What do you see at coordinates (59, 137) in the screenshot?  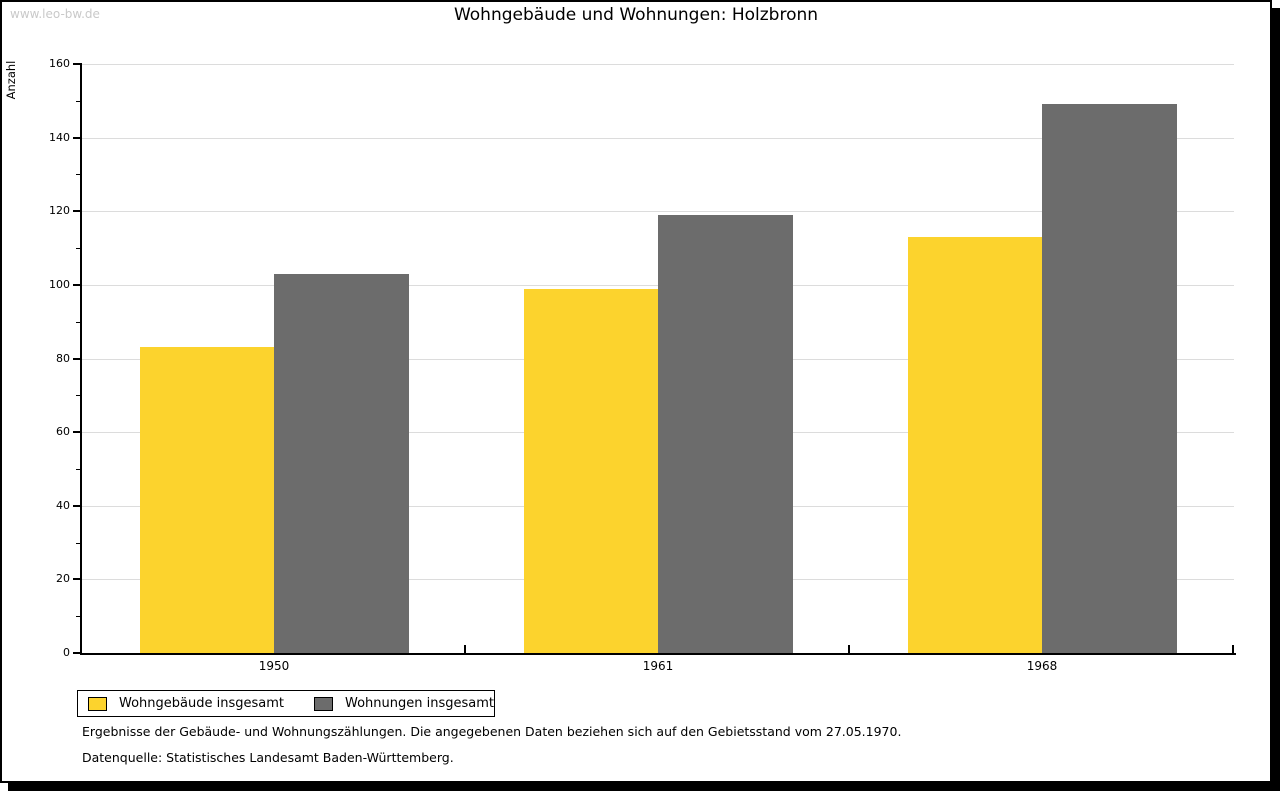 I see `y-tick-label: 140` at bounding box center [59, 137].